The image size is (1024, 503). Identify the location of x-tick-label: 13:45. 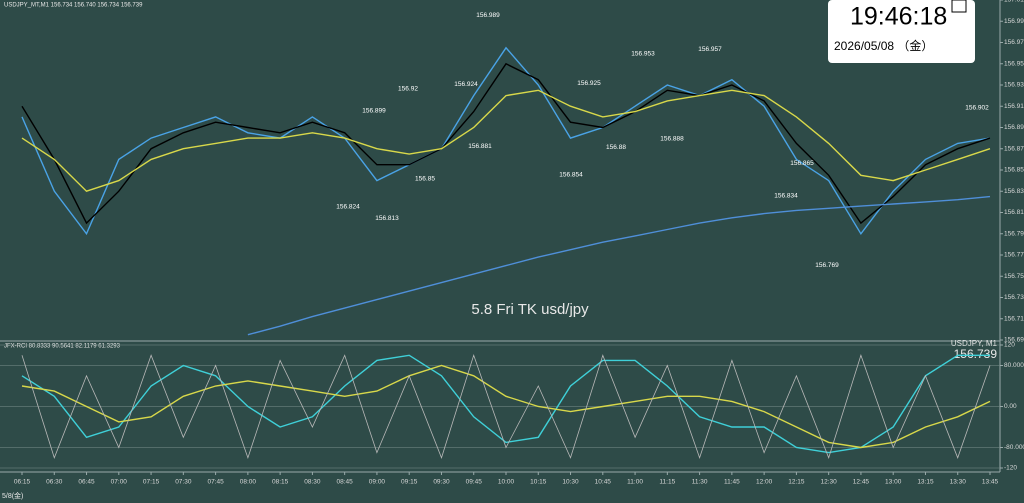
(990, 482).